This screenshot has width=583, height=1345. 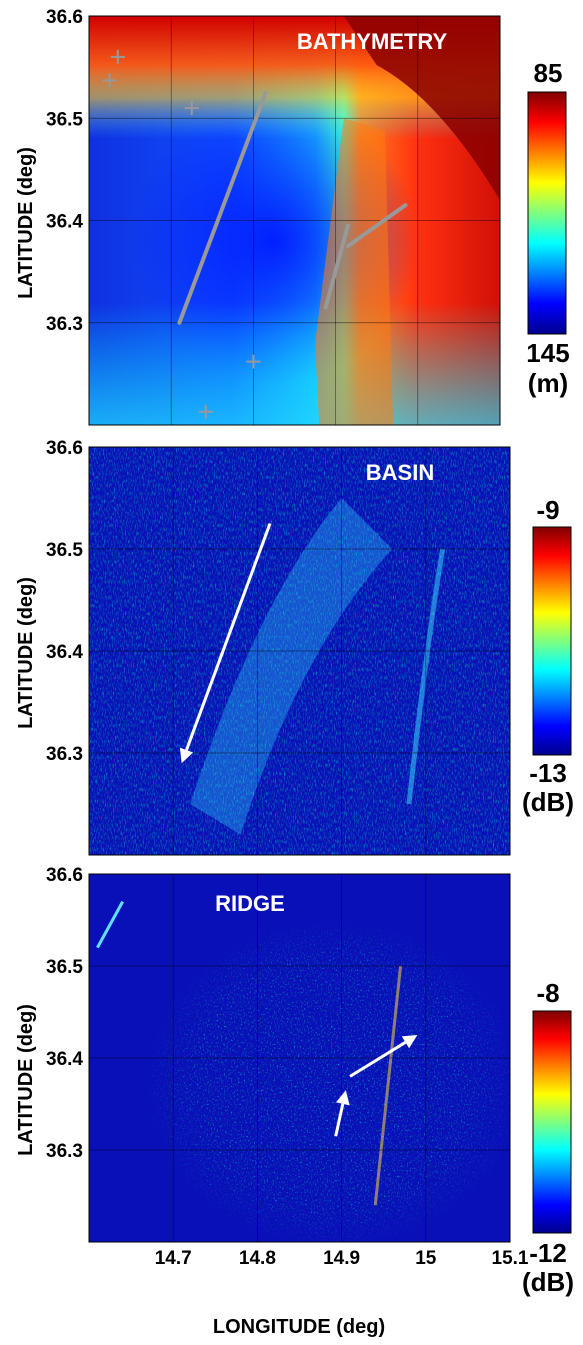 I want to click on ridge-colorbar-bottom: -12, so click(x=548, y=1253).